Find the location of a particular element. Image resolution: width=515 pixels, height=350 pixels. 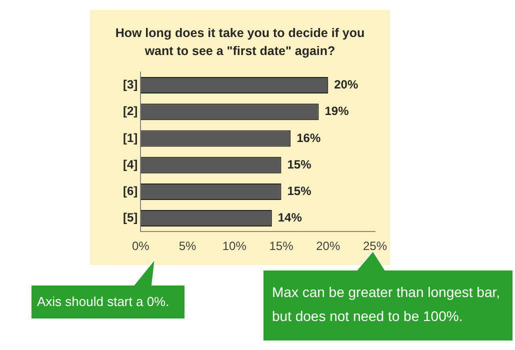

callout-box: Axis should start a 0%. is located at coordinates (108, 289).